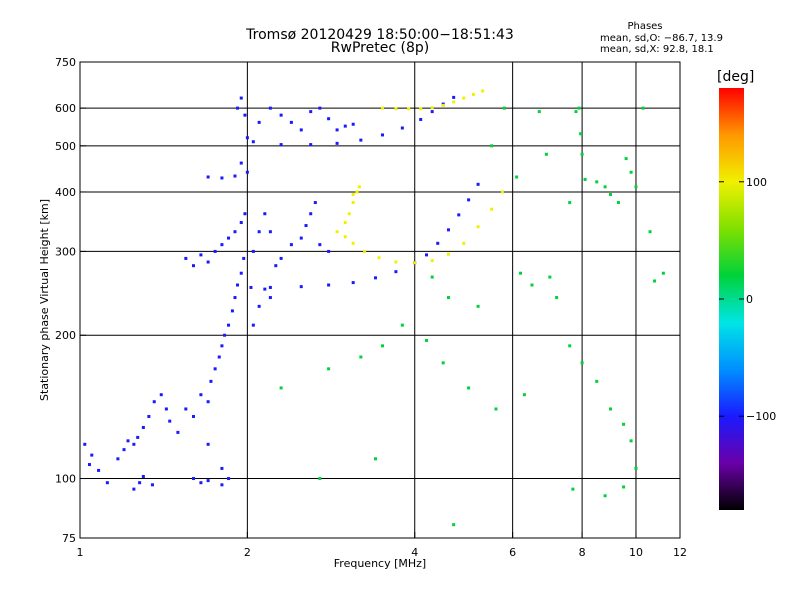 The image size is (800, 600). I want to click on y-tick-label: 75, so click(69, 538).